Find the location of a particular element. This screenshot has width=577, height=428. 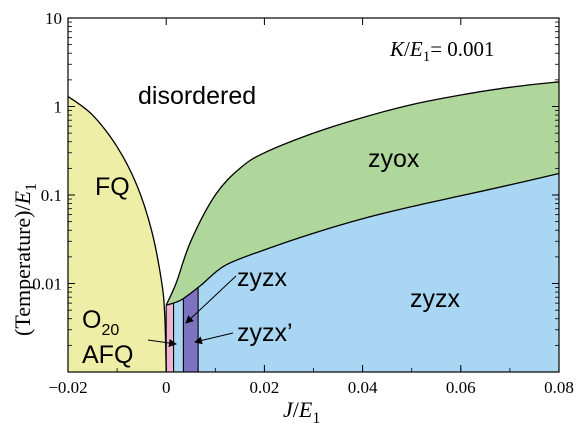

x-title-sub: 1 is located at coordinates (316, 418).